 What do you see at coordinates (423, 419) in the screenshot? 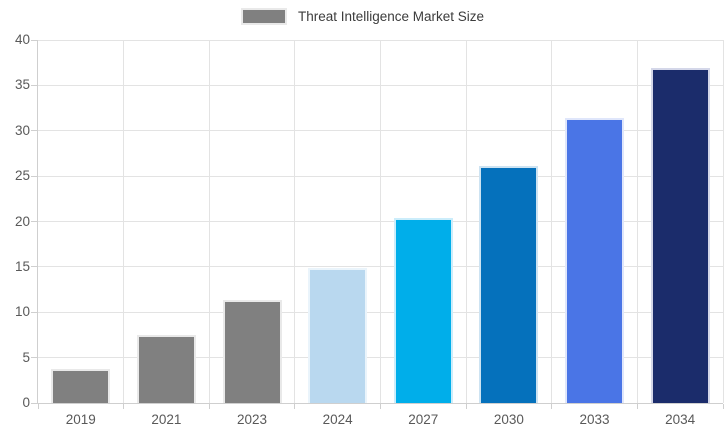
I see `x-tick-label: 2027` at bounding box center [423, 419].